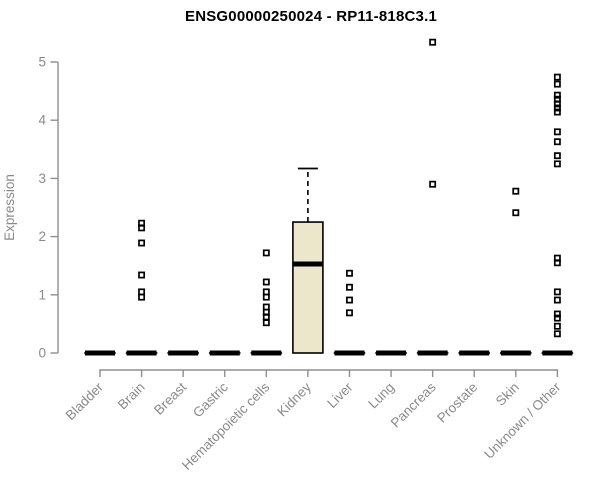  I want to click on x-tick-label: Breast, so click(170, 398).